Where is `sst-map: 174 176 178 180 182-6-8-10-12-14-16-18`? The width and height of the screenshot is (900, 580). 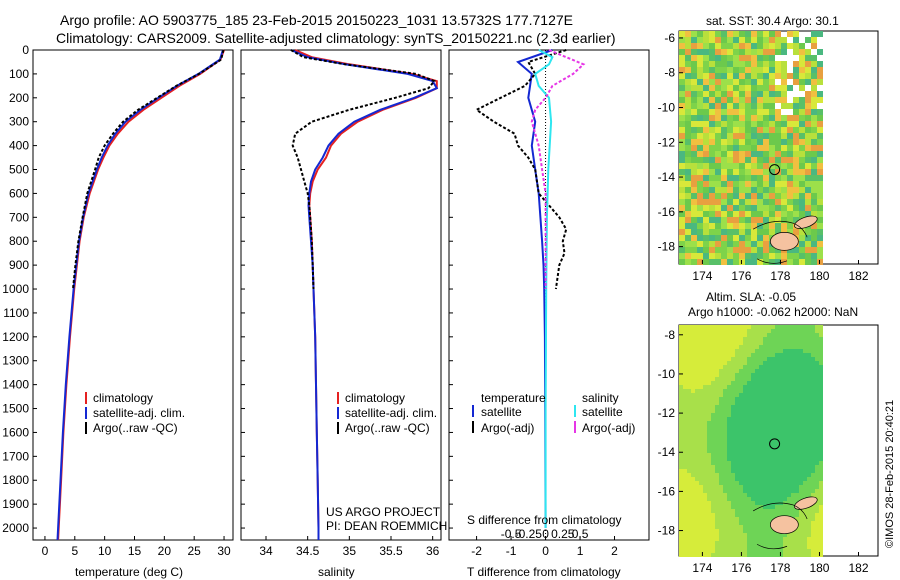
sst-map: 174 176 178 180 182-6-8-10-12-14-16-18 is located at coordinates (768, 156).